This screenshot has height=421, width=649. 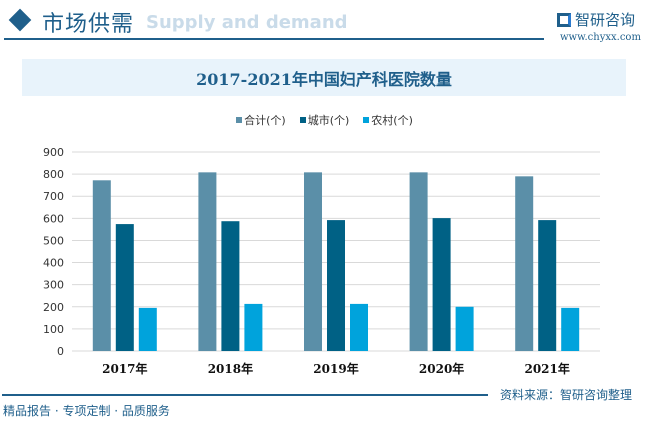 I want to click on header-divider, so click(x=274, y=39).